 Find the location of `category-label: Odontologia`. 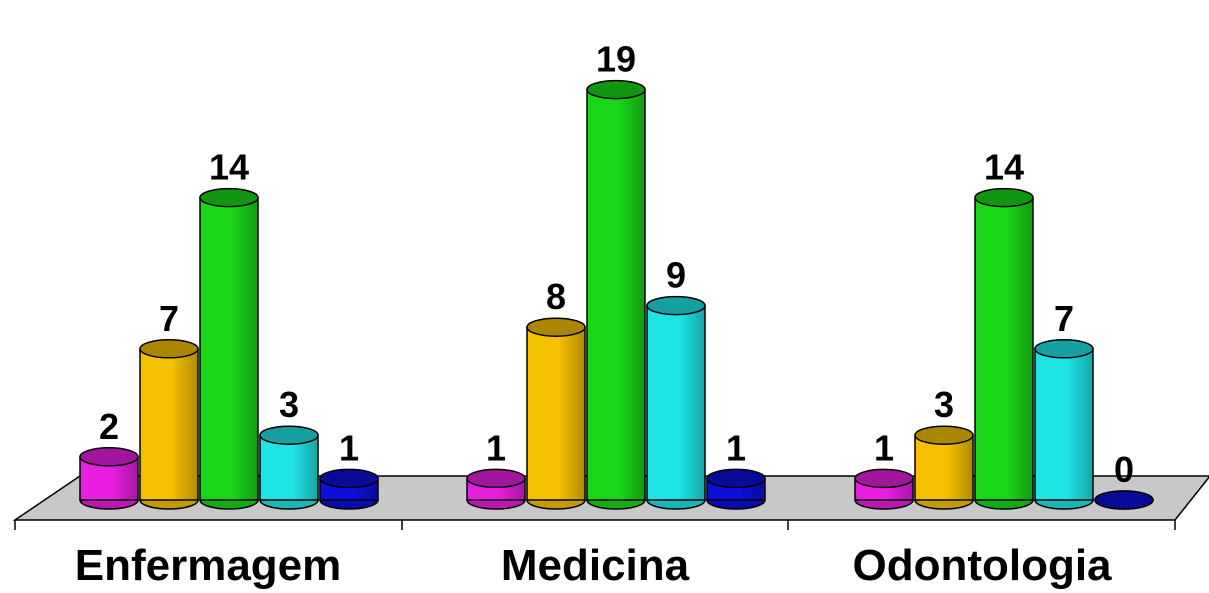

category-label: Odontologia is located at coordinates (982, 565).